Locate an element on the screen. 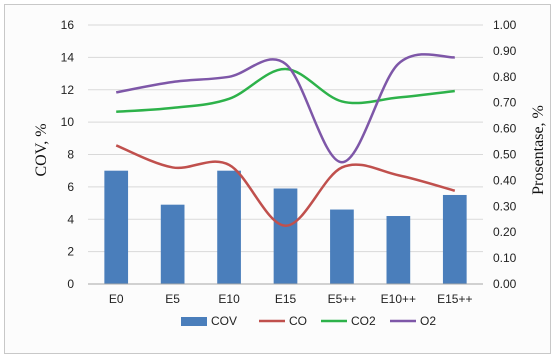 The height and width of the screenshot is (360, 557). legend-label-co: CO is located at coordinates (298, 321).